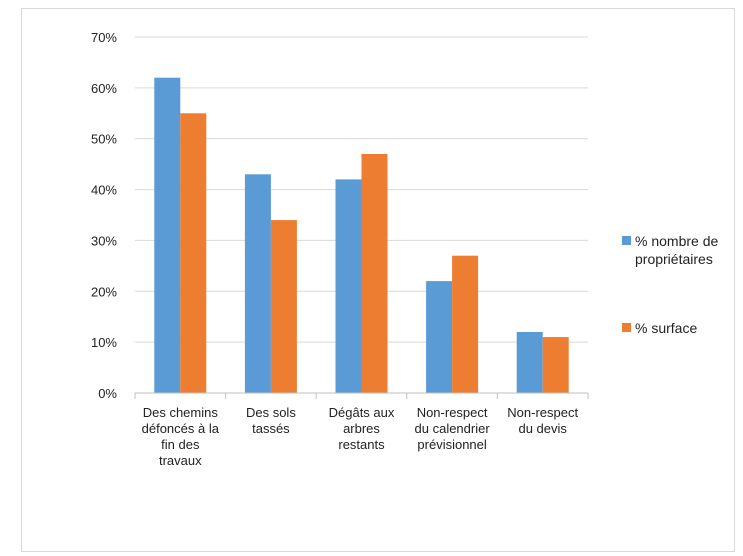 The height and width of the screenshot is (556, 743). Describe the element at coordinates (676, 250) in the screenshot. I see `legend-label: % nombre de propriétaires` at that location.